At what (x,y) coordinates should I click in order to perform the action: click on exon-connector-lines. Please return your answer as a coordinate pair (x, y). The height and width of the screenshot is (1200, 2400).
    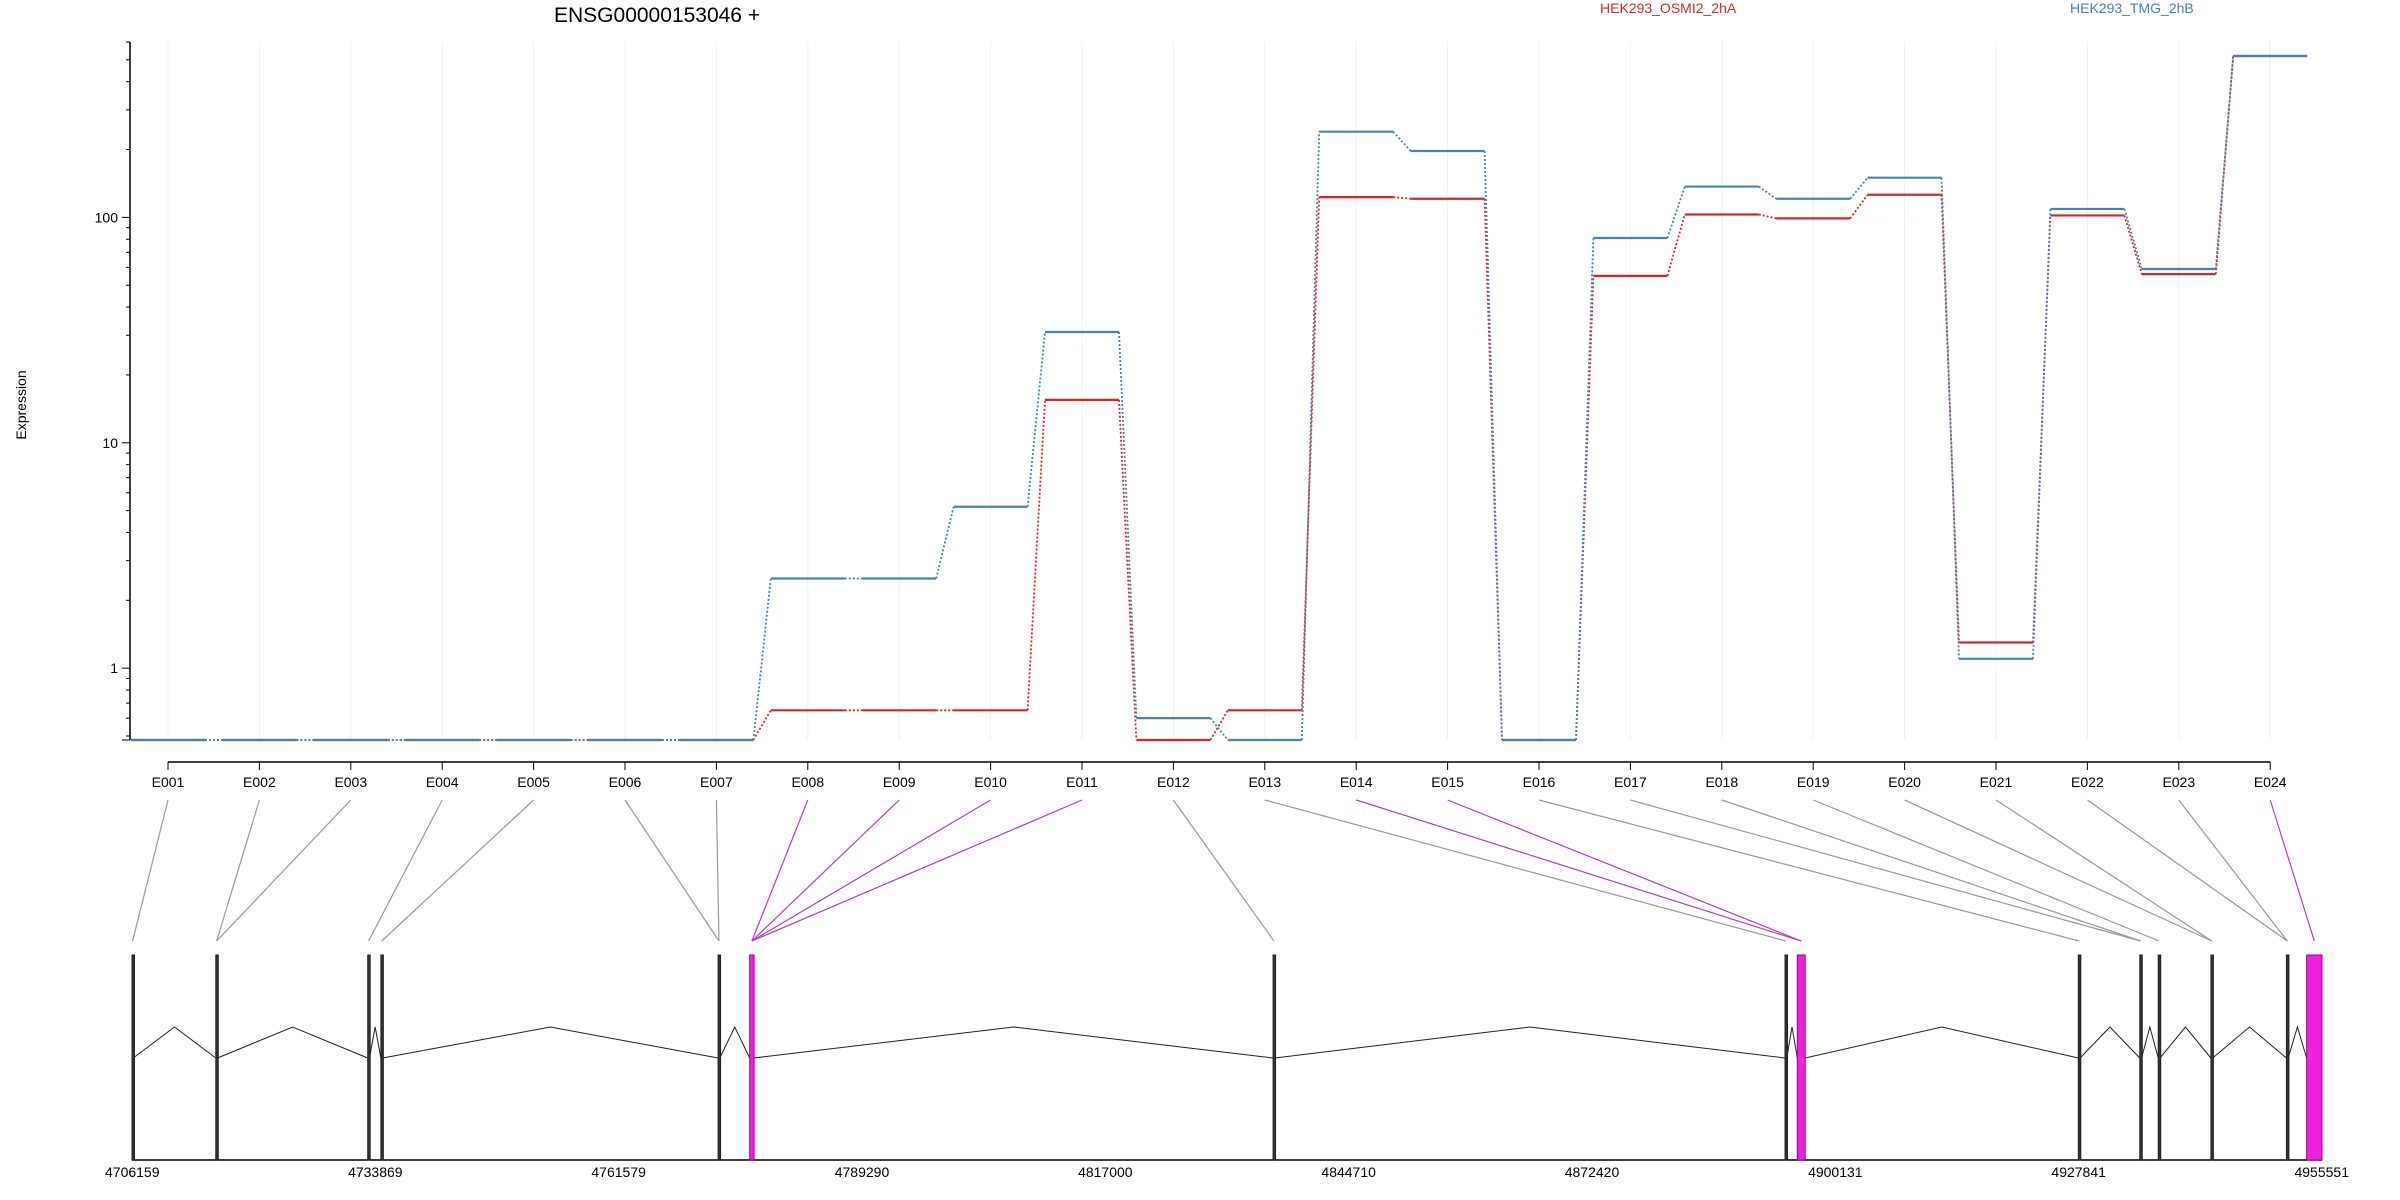
    Looking at the image, I should click on (1223, 870).